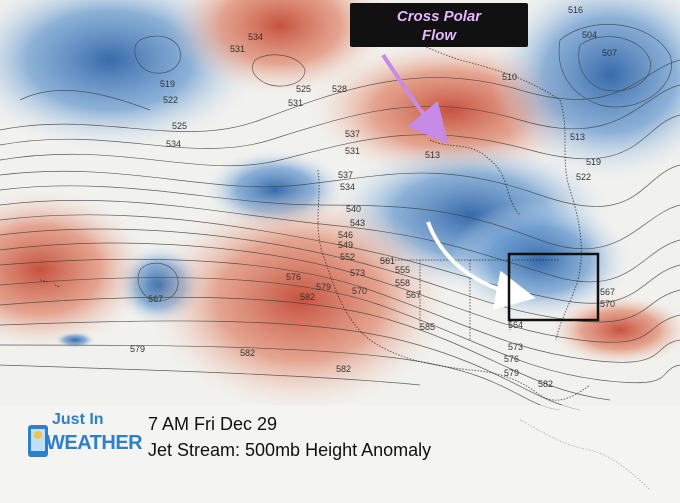  I want to click on logo-icon, so click(38, 441).